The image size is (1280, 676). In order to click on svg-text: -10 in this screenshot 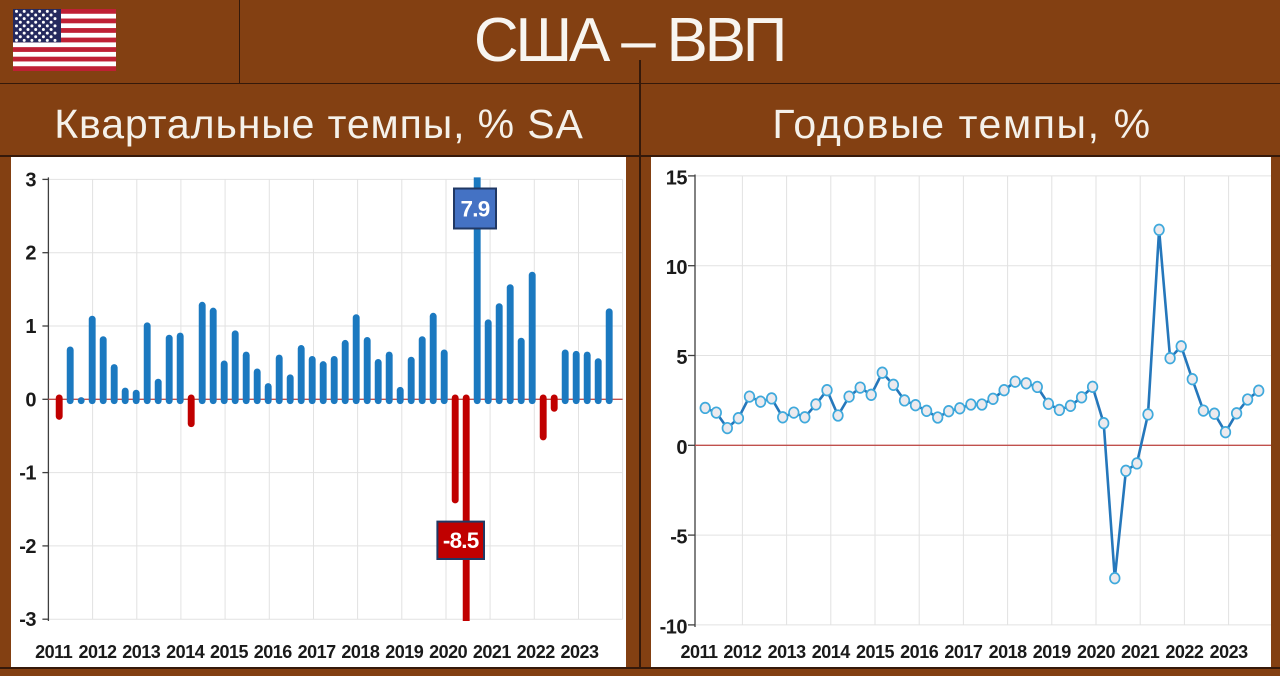, I will do `click(674, 627)`.